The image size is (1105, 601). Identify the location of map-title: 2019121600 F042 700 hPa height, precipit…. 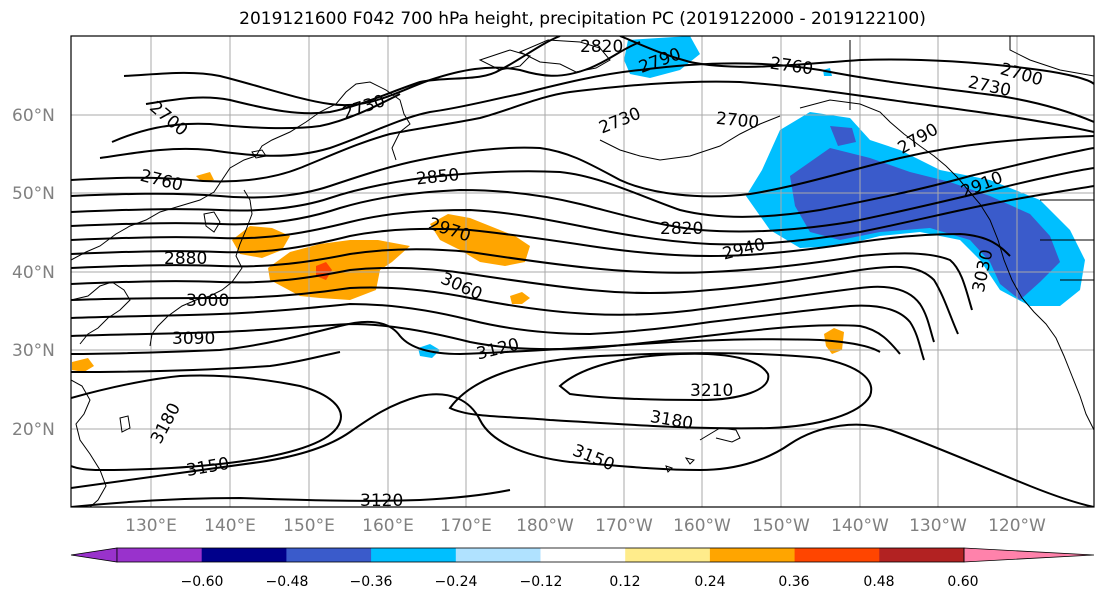
(582, 19).